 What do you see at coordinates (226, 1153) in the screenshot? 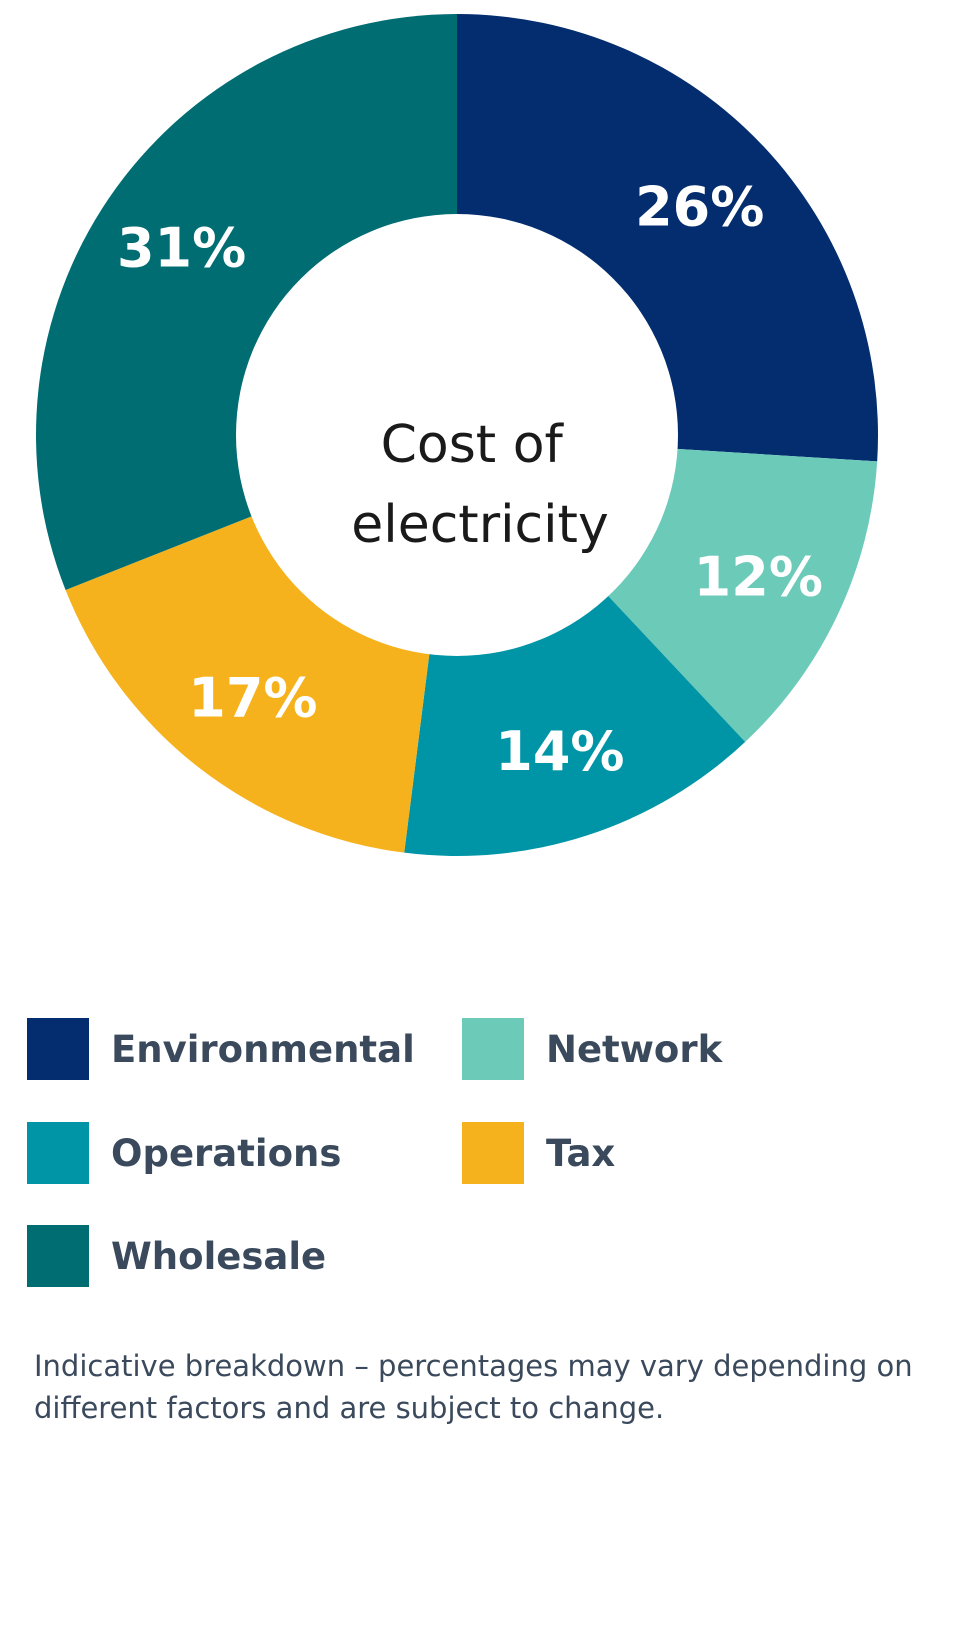
I see `legend-label-operations: Operations` at bounding box center [226, 1153].